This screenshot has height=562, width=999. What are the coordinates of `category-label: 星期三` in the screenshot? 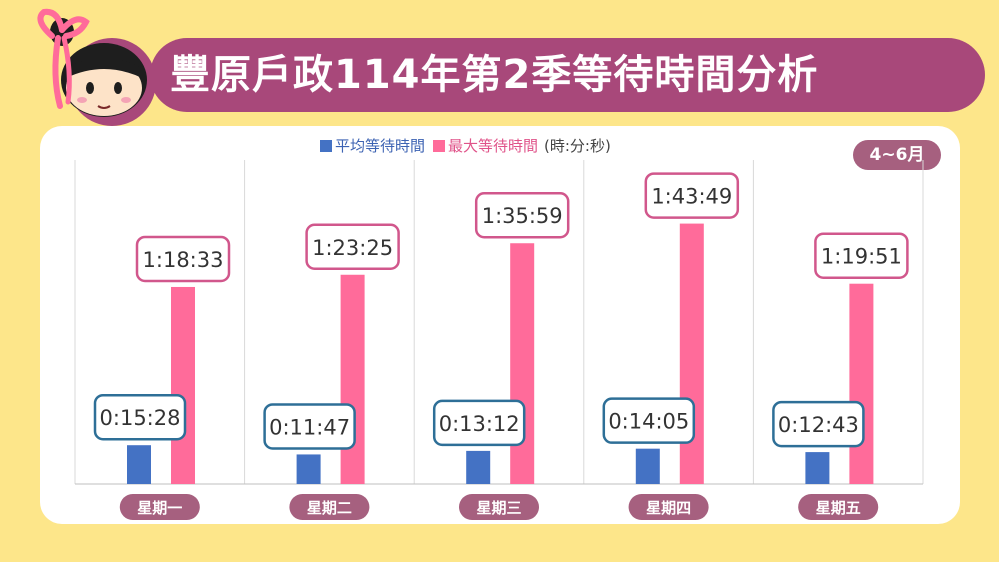 It's located at (498, 508).